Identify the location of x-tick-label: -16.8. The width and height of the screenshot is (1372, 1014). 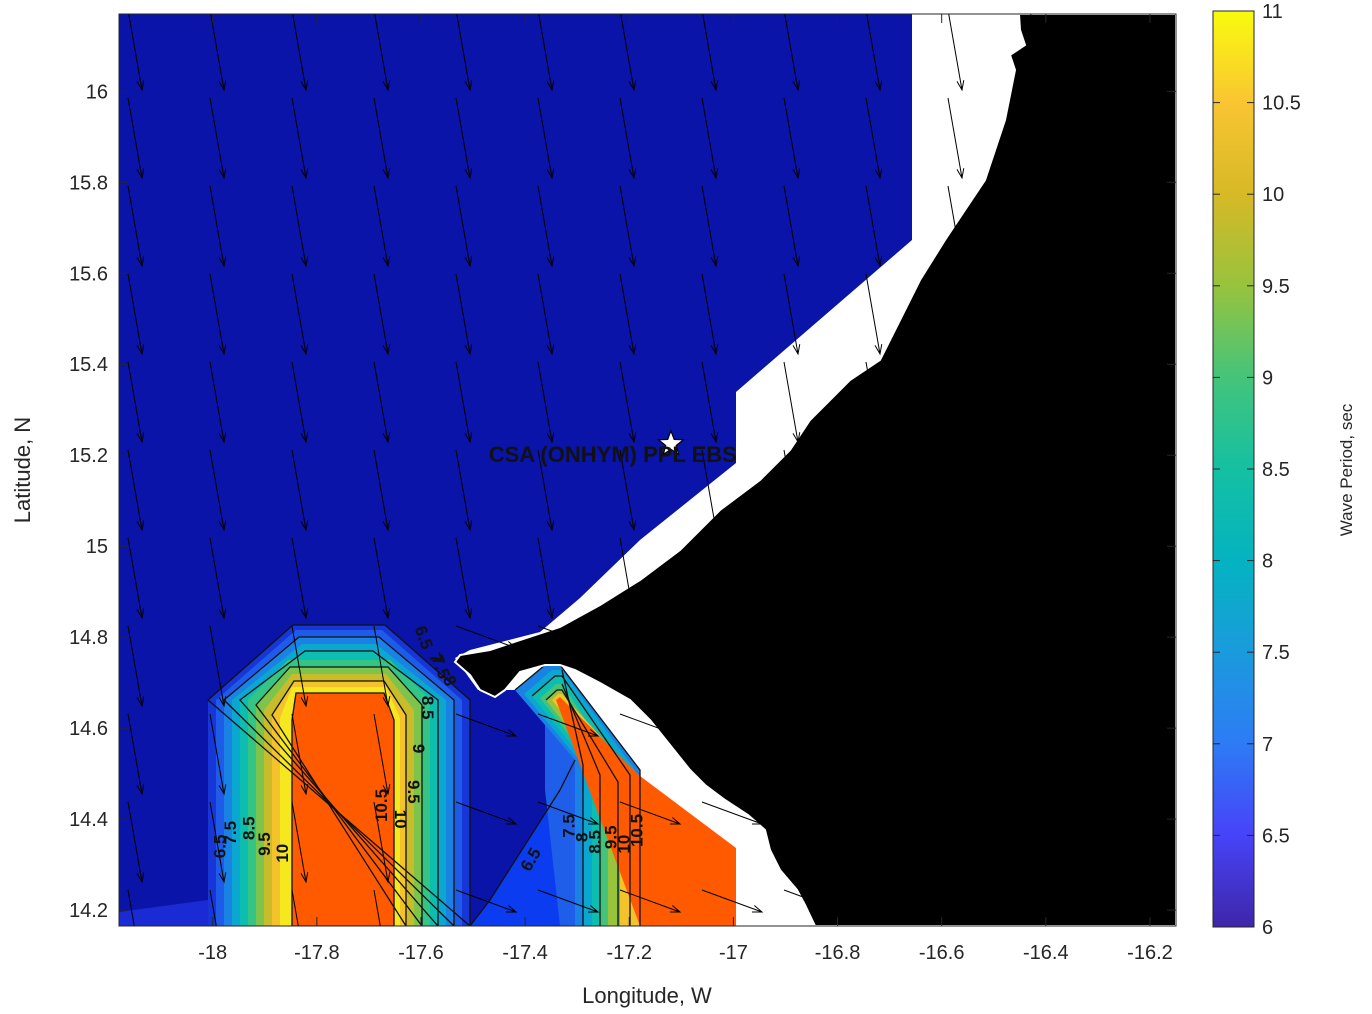
(838, 953).